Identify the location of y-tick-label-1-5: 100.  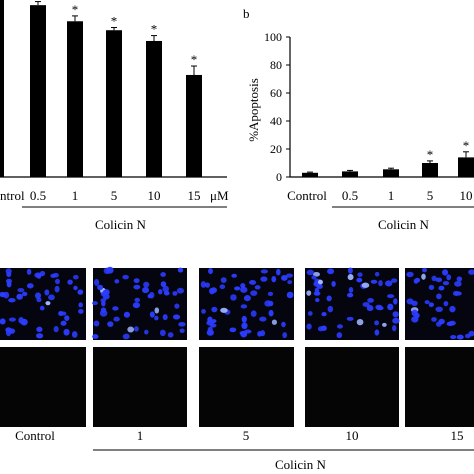
(273, 37).